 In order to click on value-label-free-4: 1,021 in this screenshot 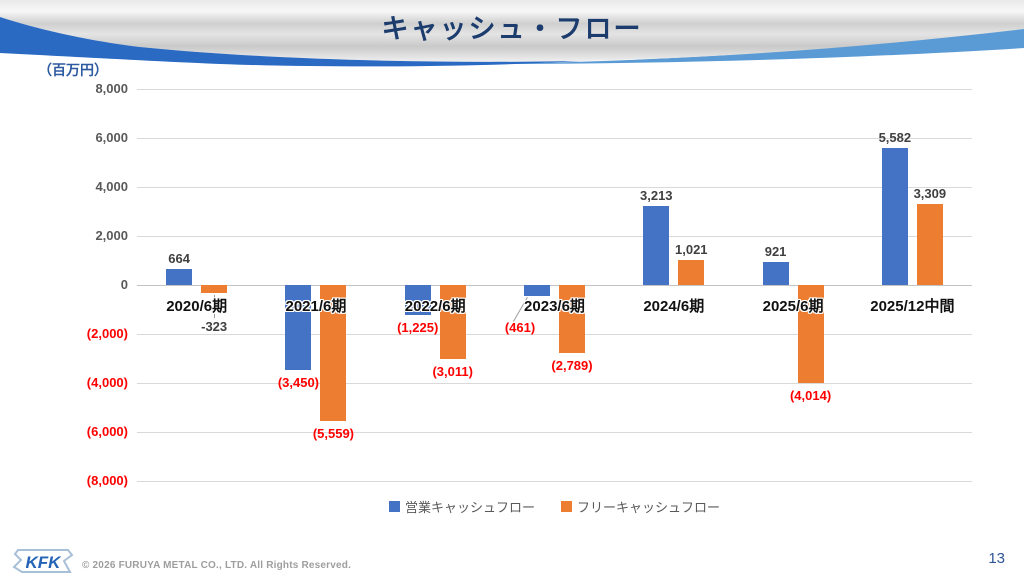, I will do `click(691, 249)`.